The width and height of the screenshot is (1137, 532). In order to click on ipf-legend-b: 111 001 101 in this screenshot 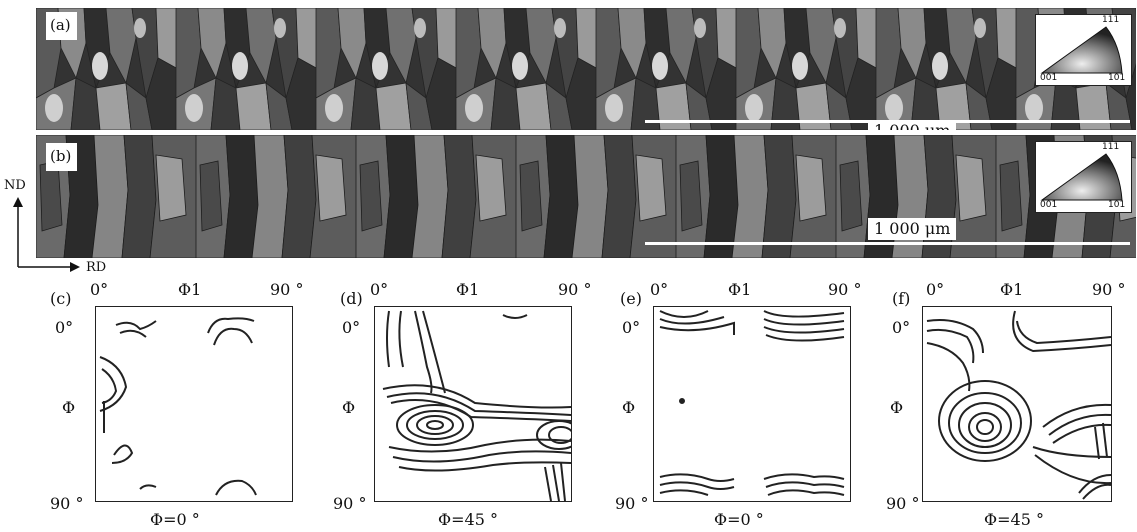, I will do `click(1083, 177)`.